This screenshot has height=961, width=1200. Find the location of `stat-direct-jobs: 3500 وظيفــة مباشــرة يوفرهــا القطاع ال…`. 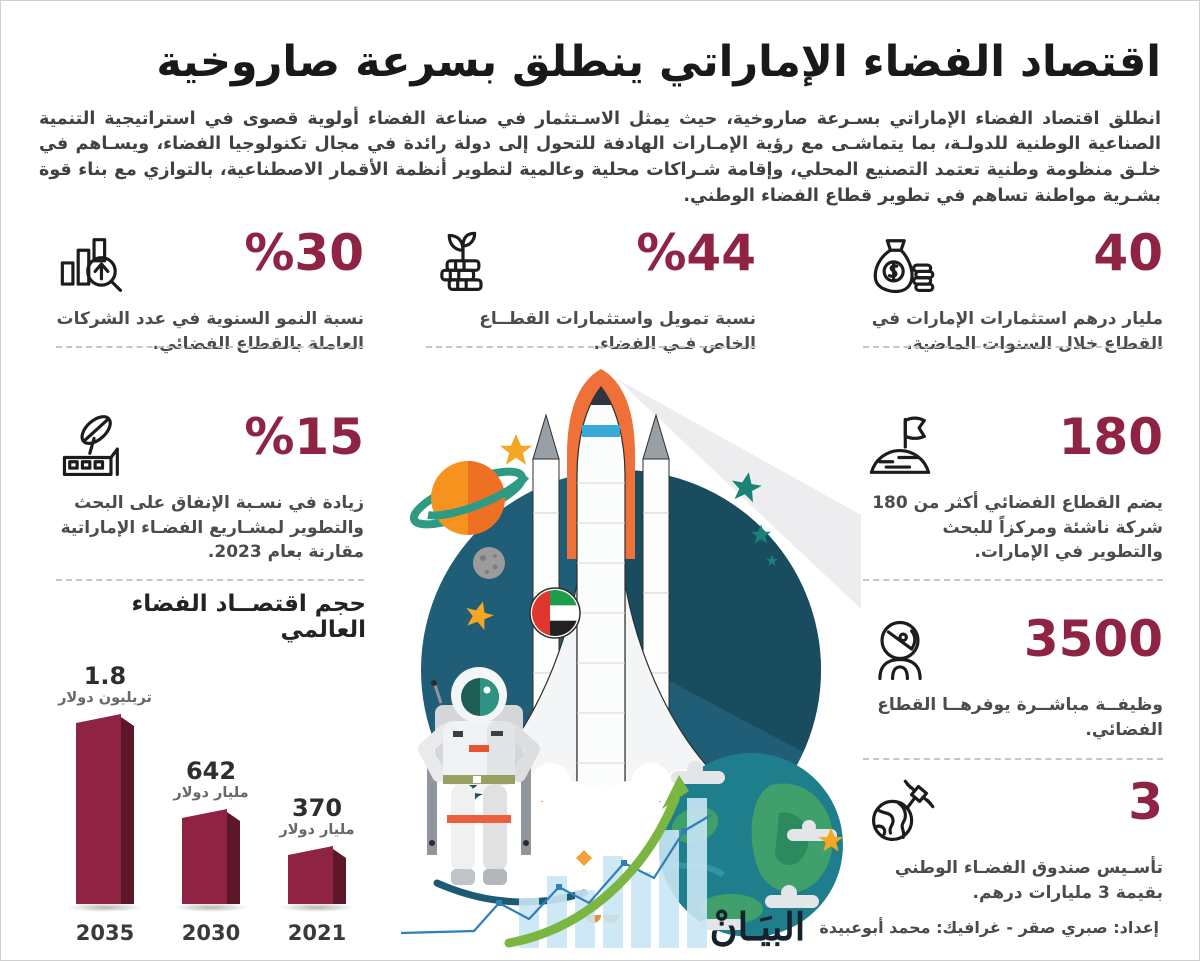

stat-direct-jobs: 3500 وظيفــة مباشــرة يوفرهــا القطاع ال… is located at coordinates (1013, 677).